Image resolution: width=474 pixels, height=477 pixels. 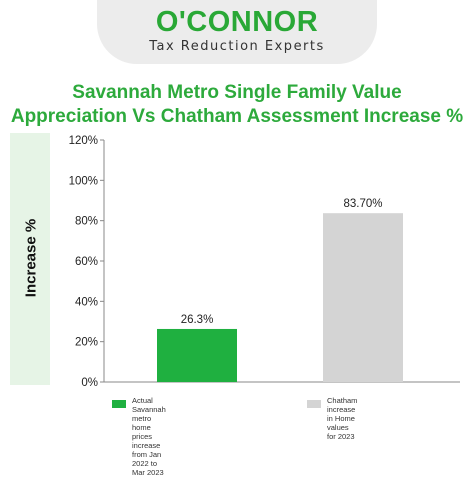 I want to click on y-axis-ticks: 0% 20% 40% 60% 80% 100% 120%, so click(x=86, y=262).